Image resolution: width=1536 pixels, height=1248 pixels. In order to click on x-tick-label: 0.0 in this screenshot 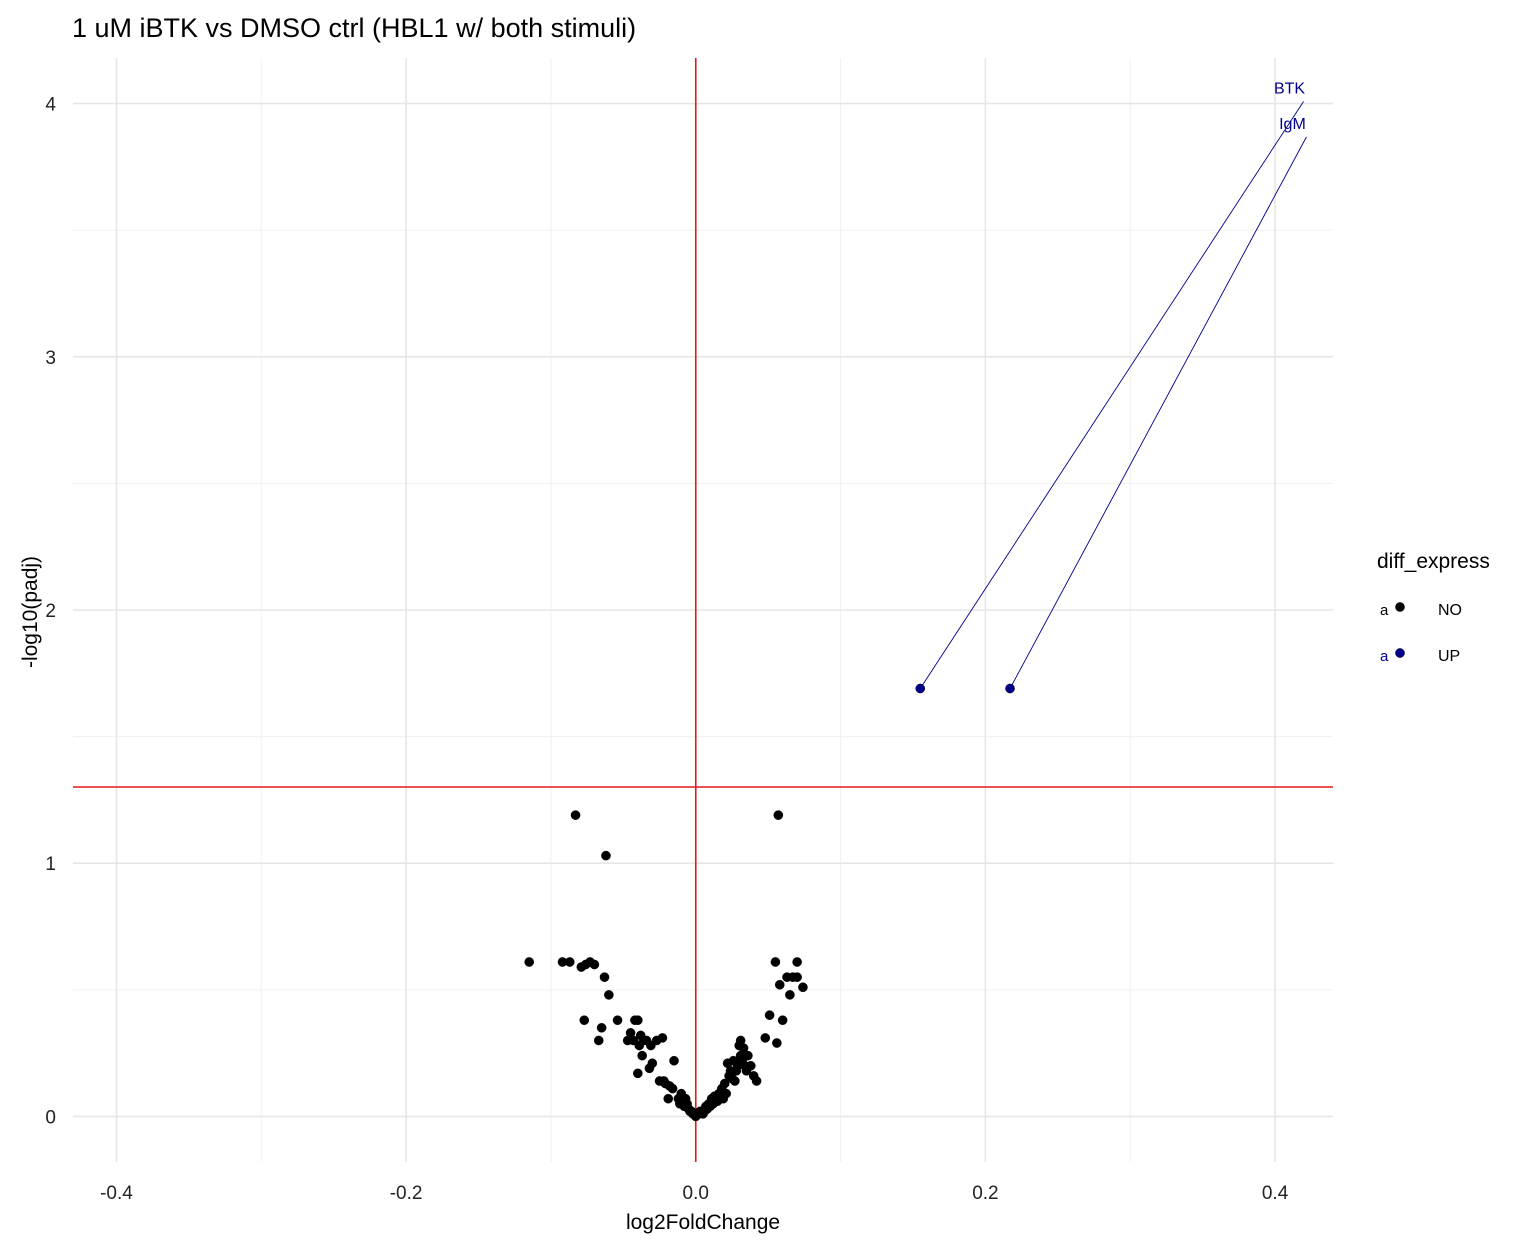, I will do `click(696, 1193)`.